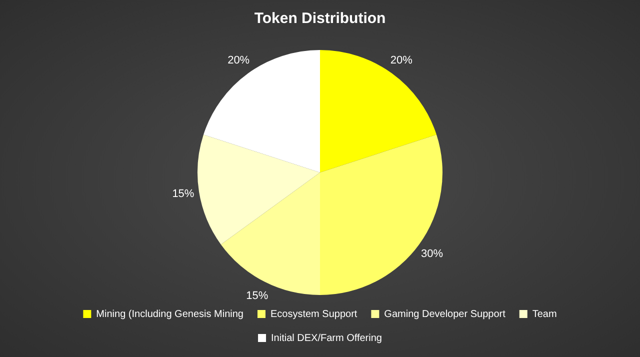  What do you see at coordinates (314, 314) in the screenshot?
I see `legend-label: Ecosystem Support` at bounding box center [314, 314].